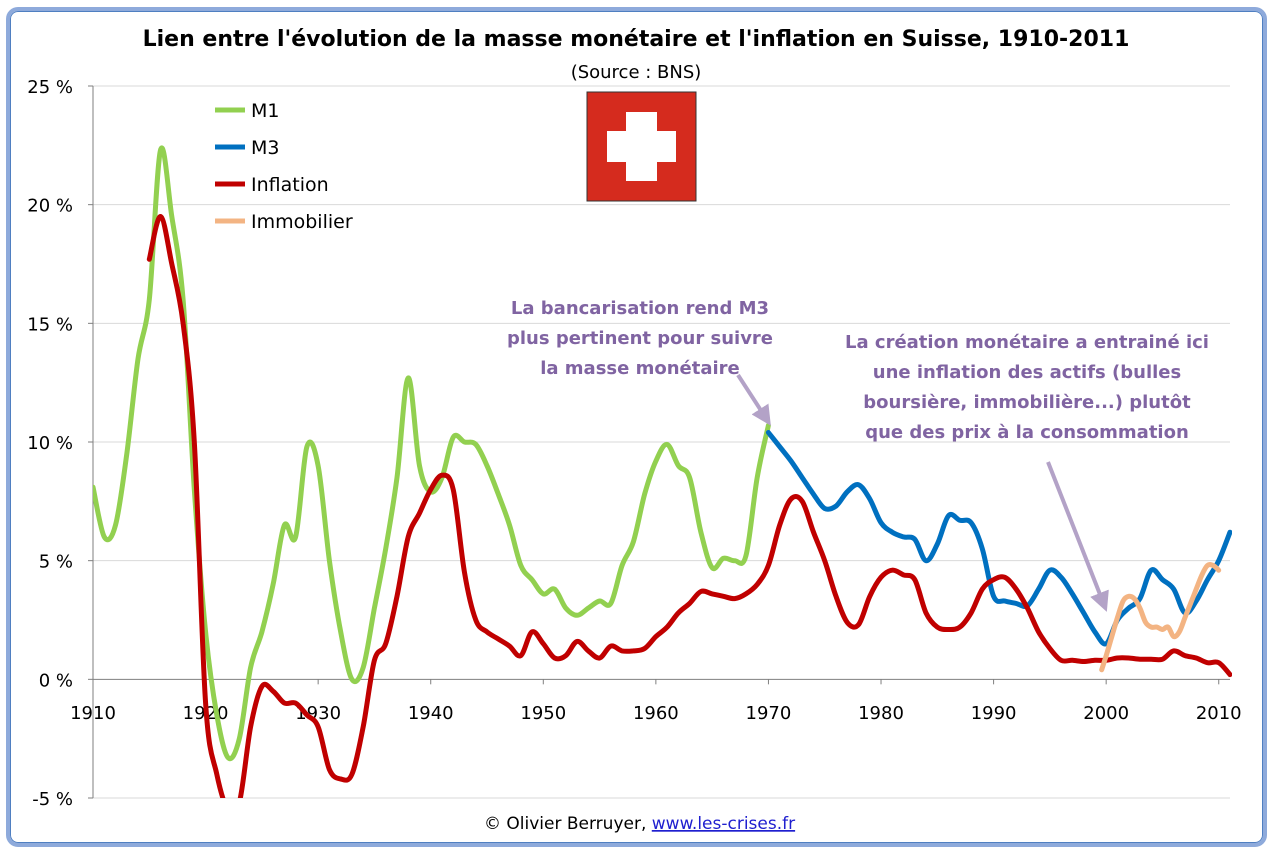 The image size is (1271, 851). What do you see at coordinates (881, 713) in the screenshot?
I see `x-tick-label: 1980` at bounding box center [881, 713].